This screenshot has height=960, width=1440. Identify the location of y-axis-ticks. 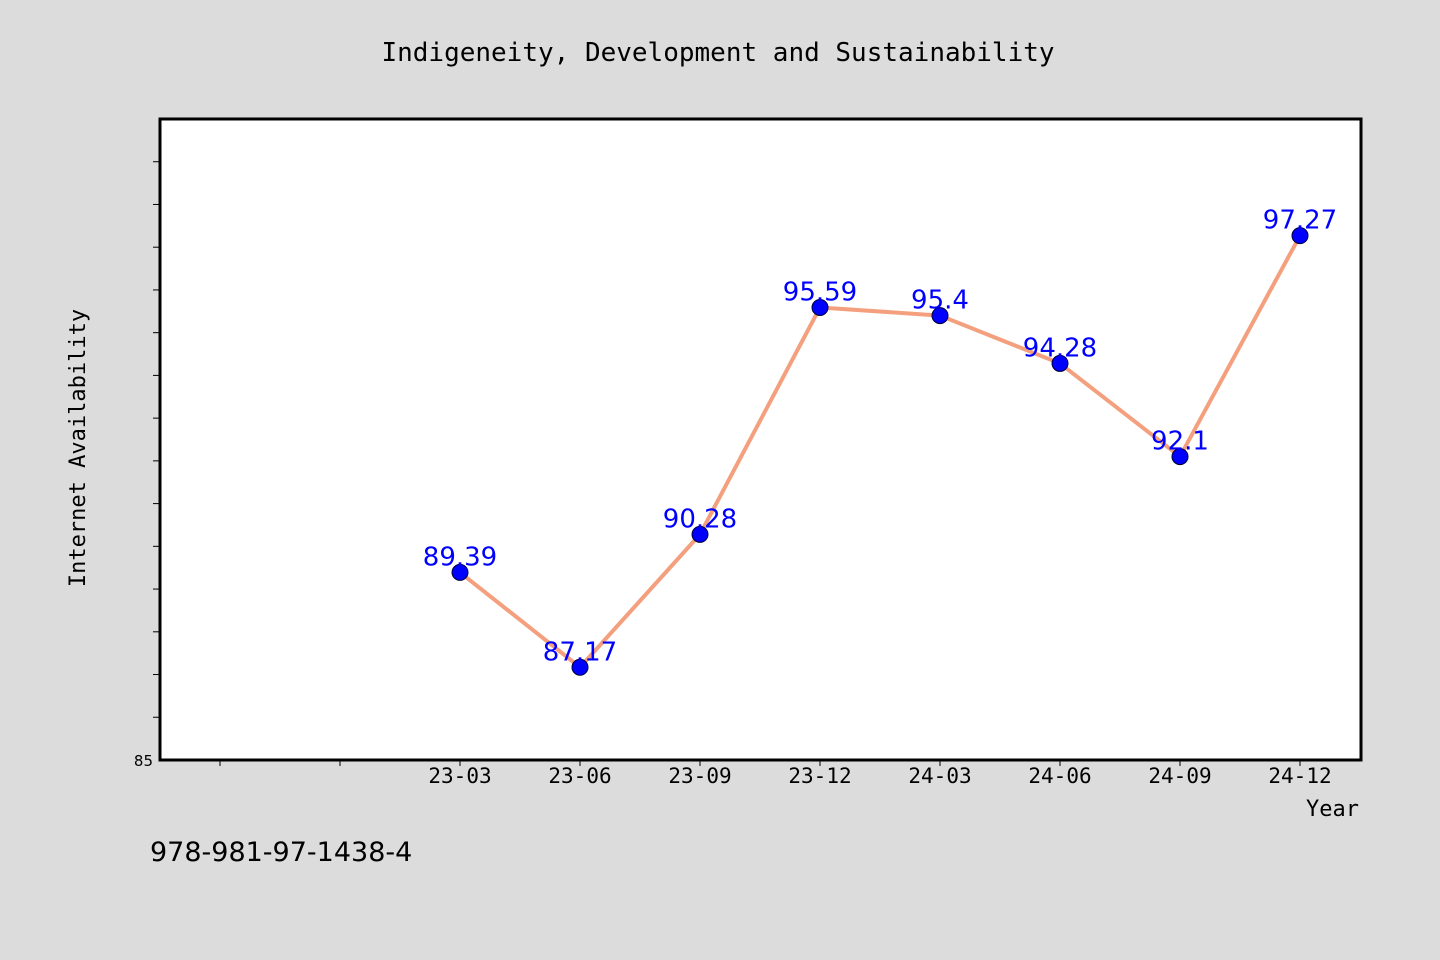
(156, 439).